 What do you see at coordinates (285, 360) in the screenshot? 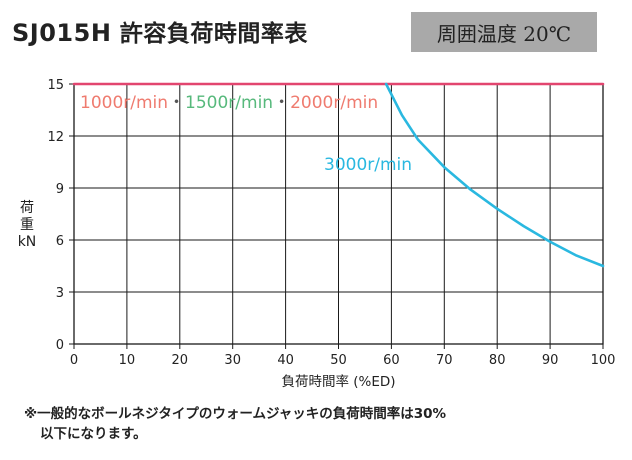
I see `x-tick-label: 40` at bounding box center [285, 360].